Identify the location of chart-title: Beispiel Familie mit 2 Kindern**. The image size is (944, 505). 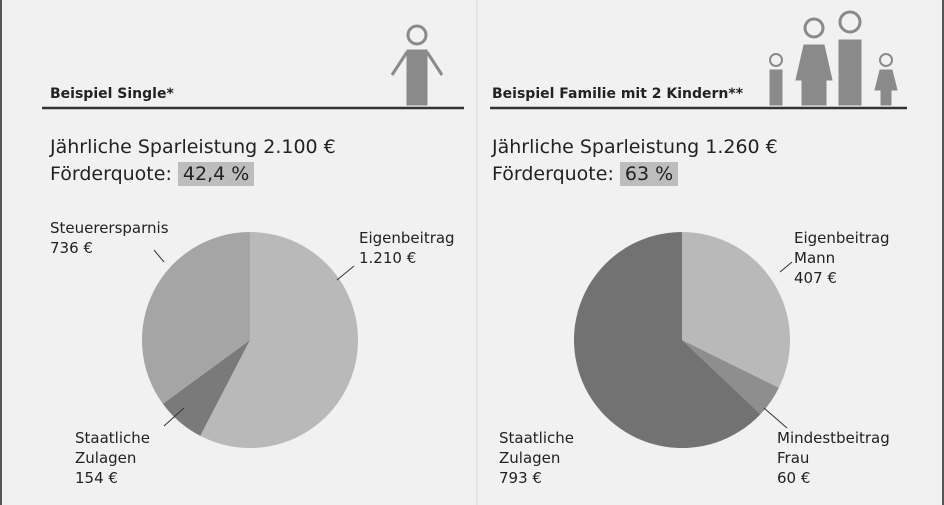
(618, 94).